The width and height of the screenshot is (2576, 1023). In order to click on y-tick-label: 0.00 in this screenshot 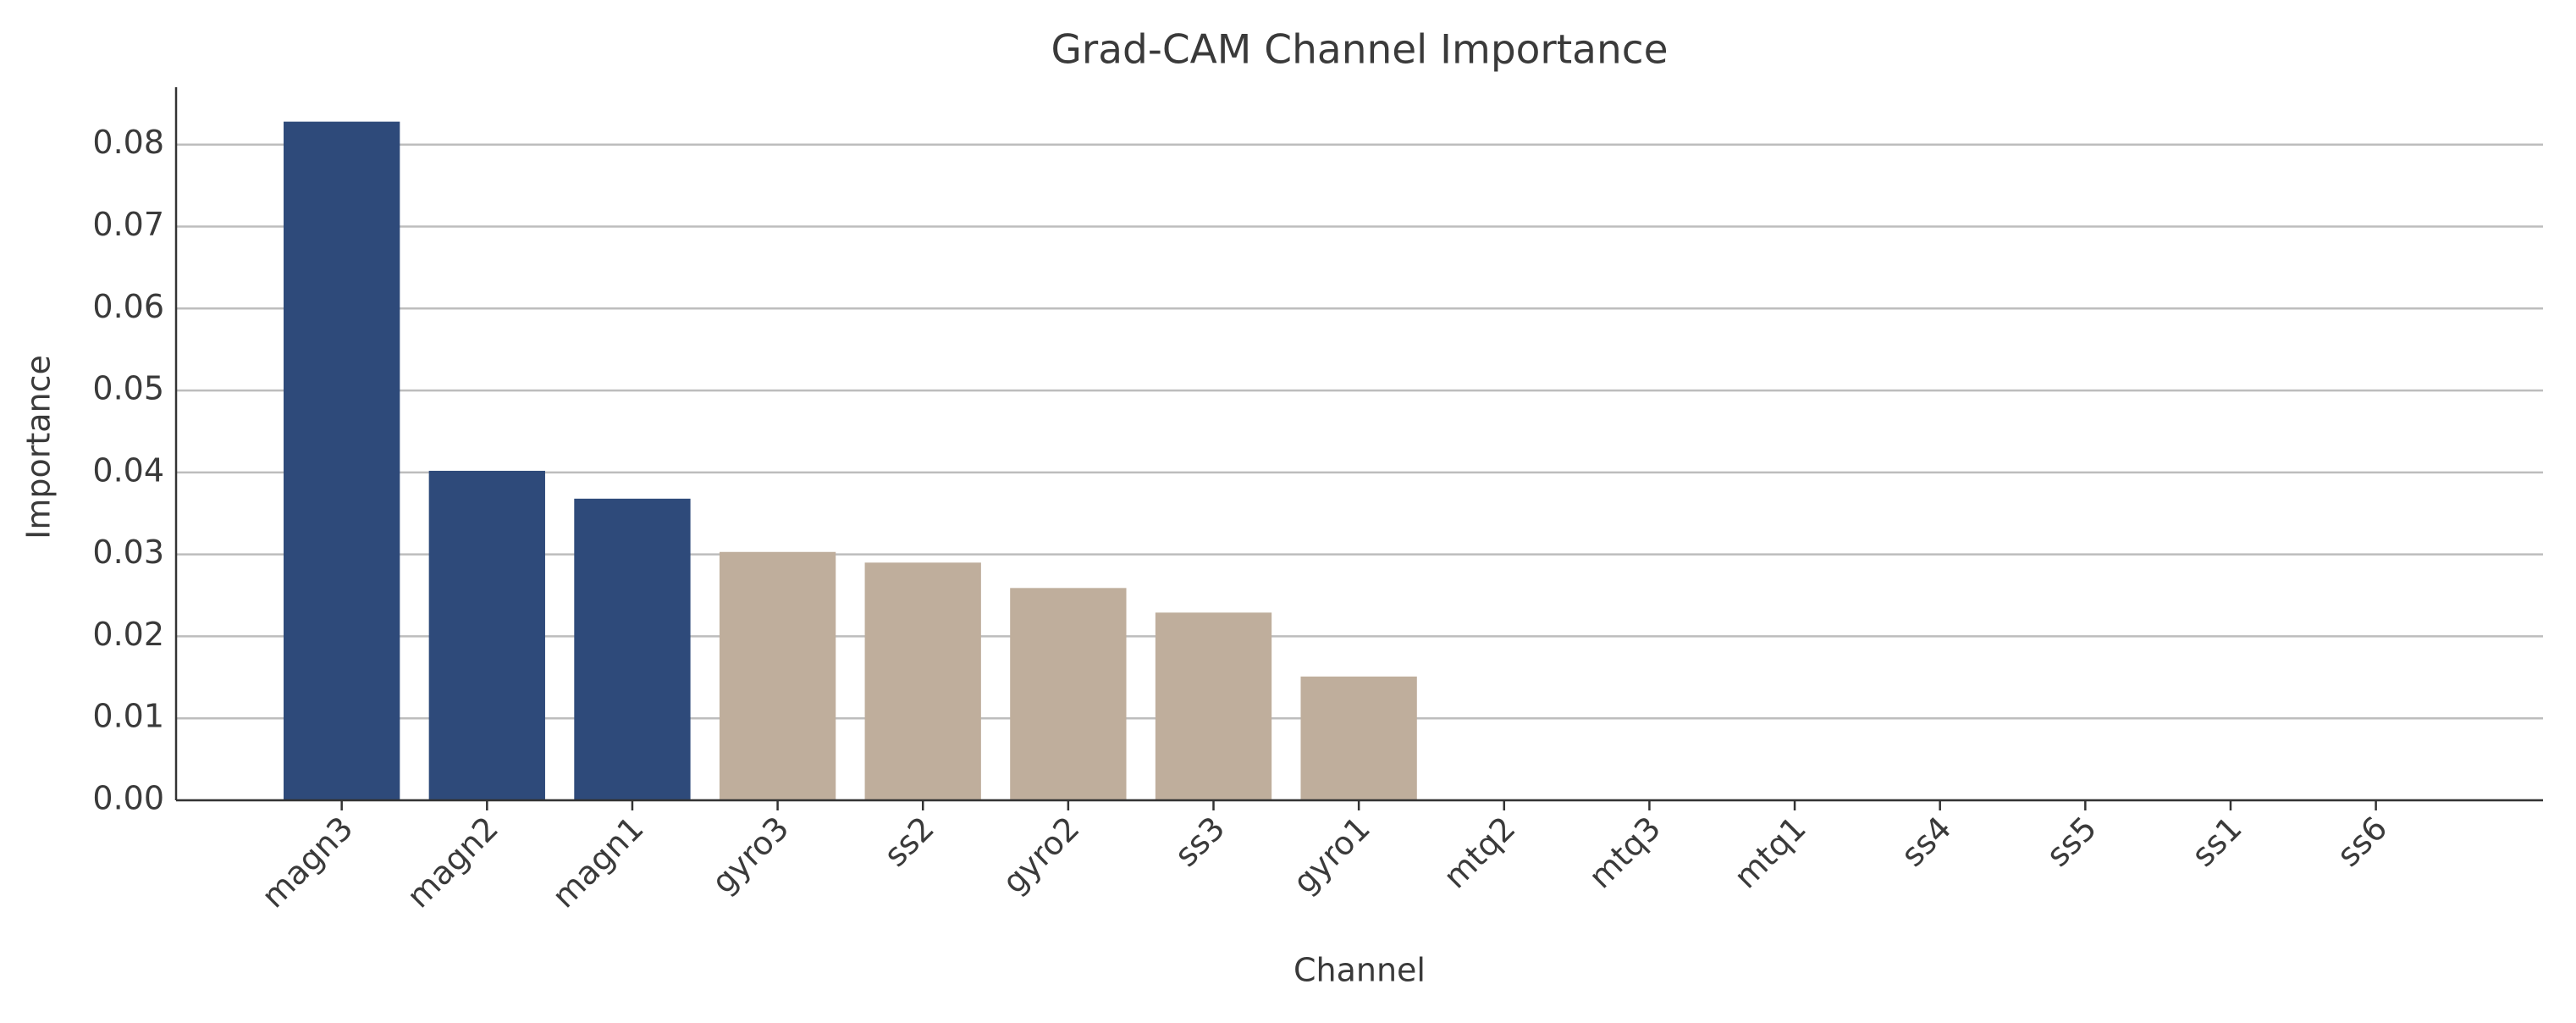, I will do `click(128, 799)`.